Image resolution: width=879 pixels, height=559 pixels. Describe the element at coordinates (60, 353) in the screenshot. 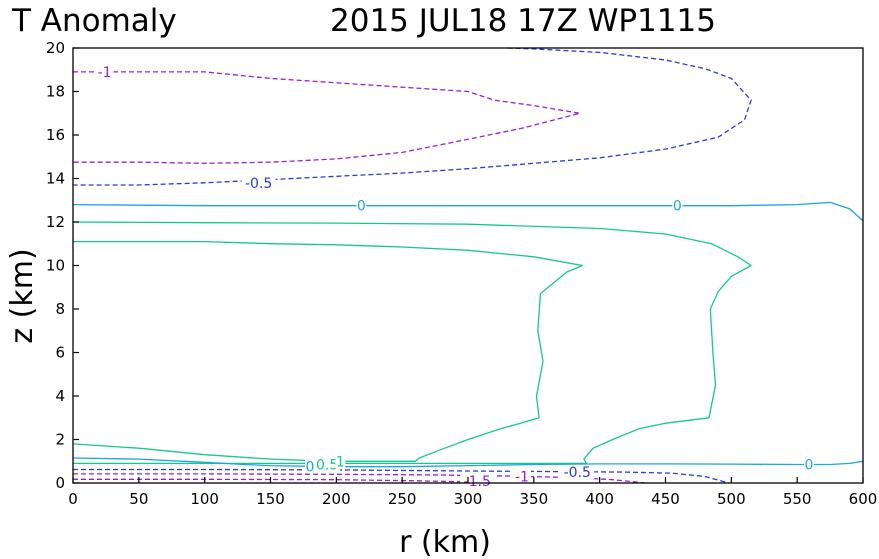

I see `y-tick-label: 6` at that location.